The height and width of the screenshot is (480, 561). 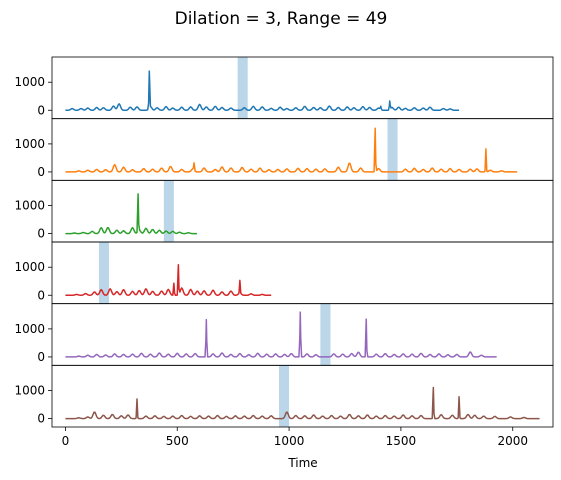 What do you see at coordinates (401, 441) in the screenshot?
I see `x-tick-label: 1500` at bounding box center [401, 441].